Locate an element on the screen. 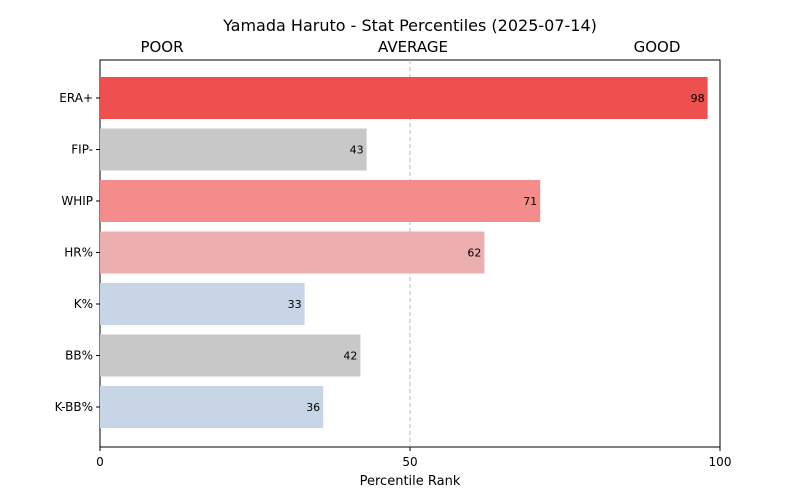  band-label-good: GOOD is located at coordinates (657, 47).